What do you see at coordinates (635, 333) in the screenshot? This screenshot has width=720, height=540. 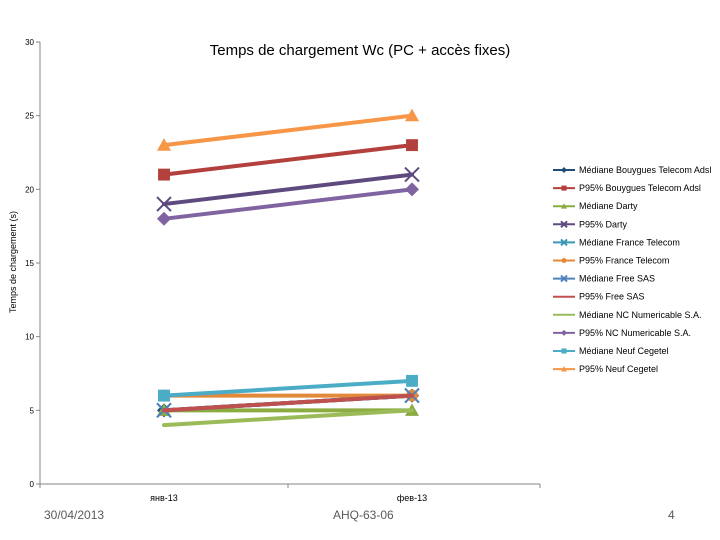 I see `legend-label: P95% NC Numericable S.A.` at bounding box center [635, 333].